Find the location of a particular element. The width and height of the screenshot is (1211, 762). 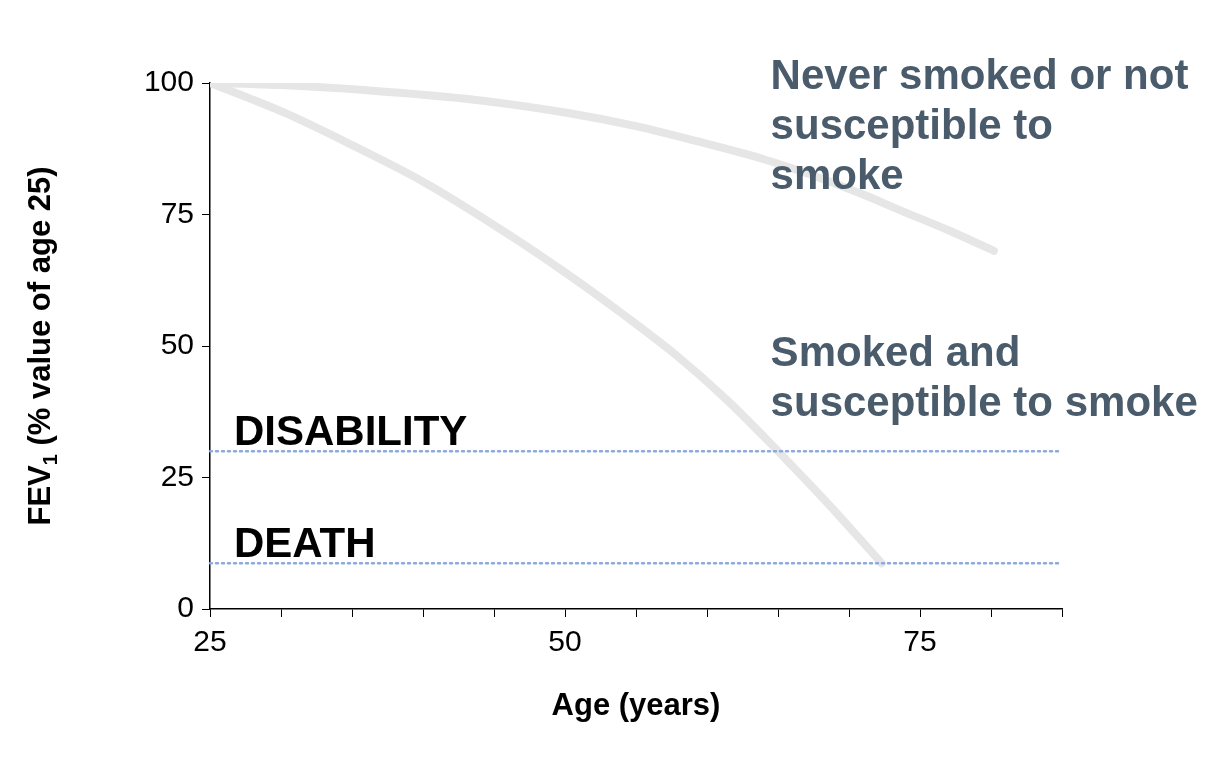

series-label: Smoked and susceptible to smoke is located at coordinates (984, 377).